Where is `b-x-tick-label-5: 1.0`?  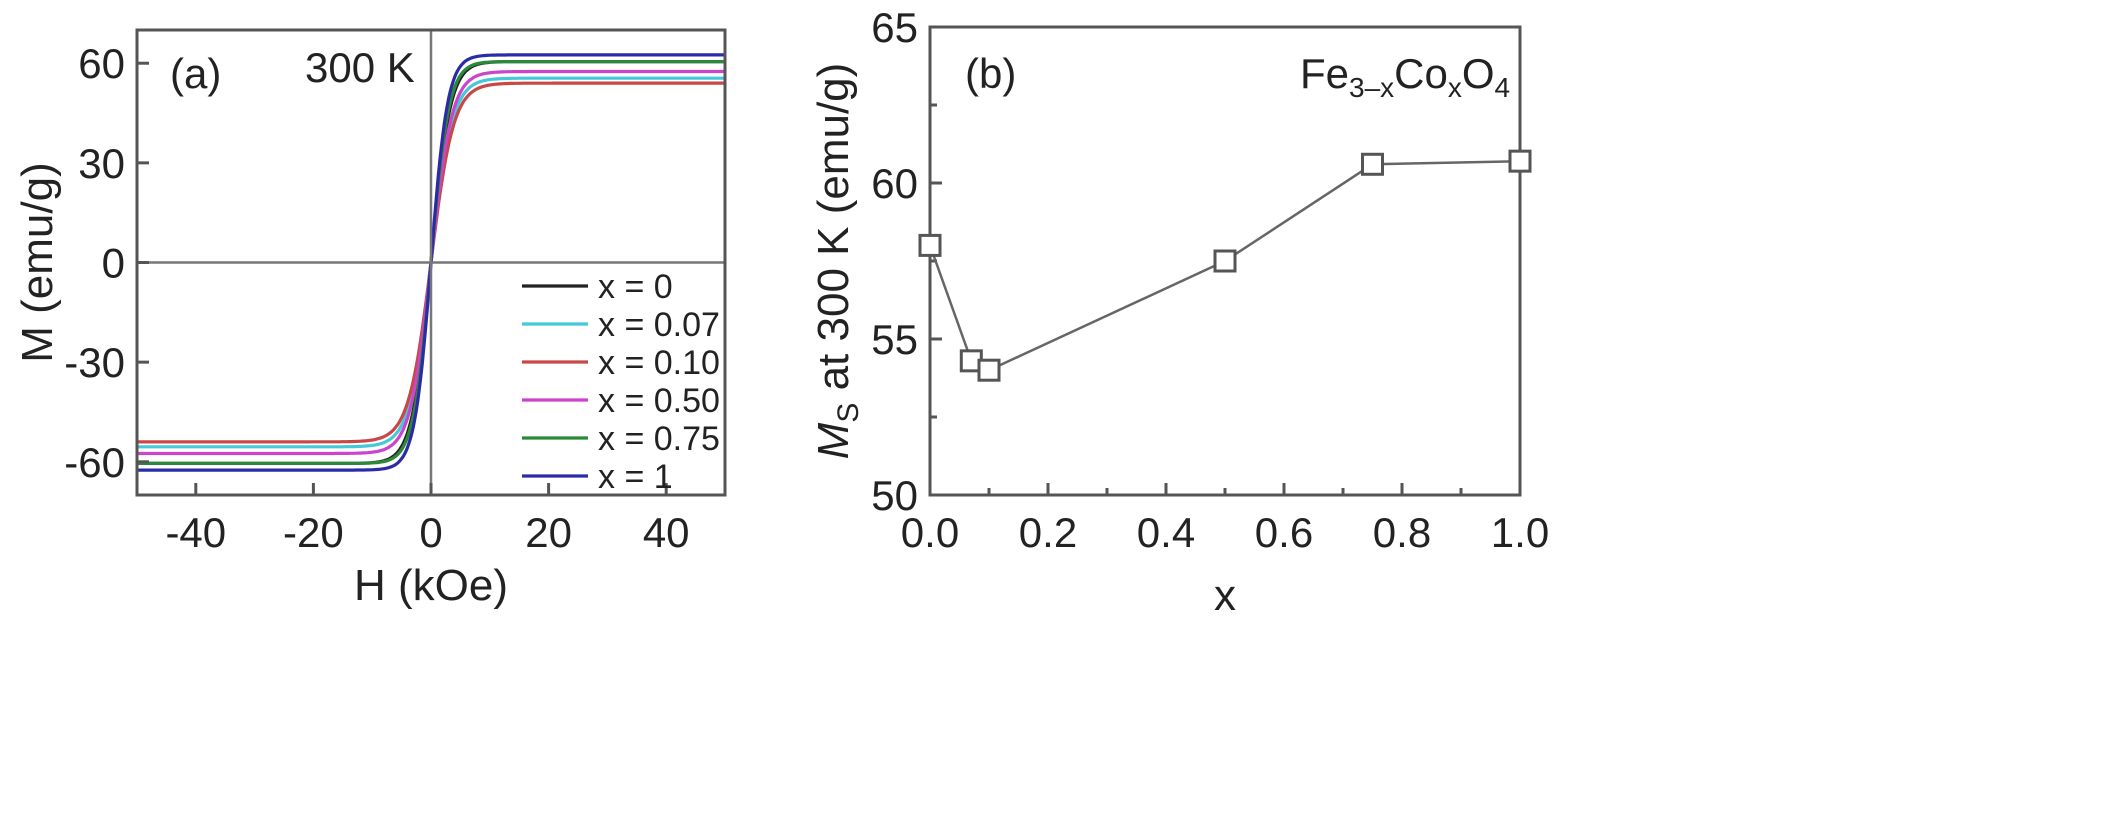
b-x-tick-label-5: 1.0 is located at coordinates (1520, 532).